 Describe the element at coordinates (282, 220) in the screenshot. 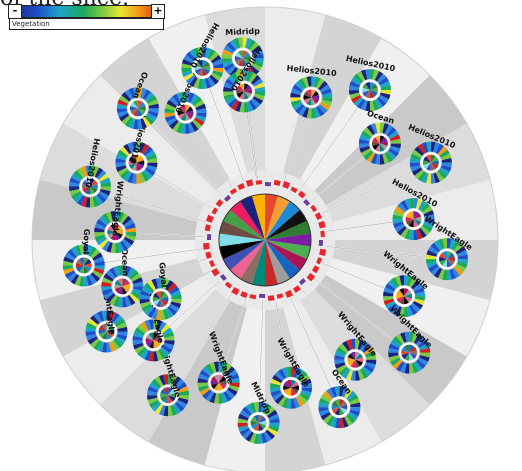

I see `center-pie-slice` at that location.